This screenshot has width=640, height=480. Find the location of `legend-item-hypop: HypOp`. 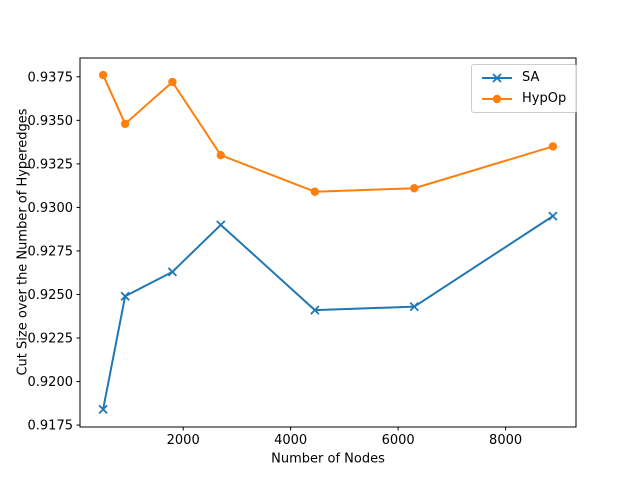

legend-item-hypop: HypOp is located at coordinates (523, 99).